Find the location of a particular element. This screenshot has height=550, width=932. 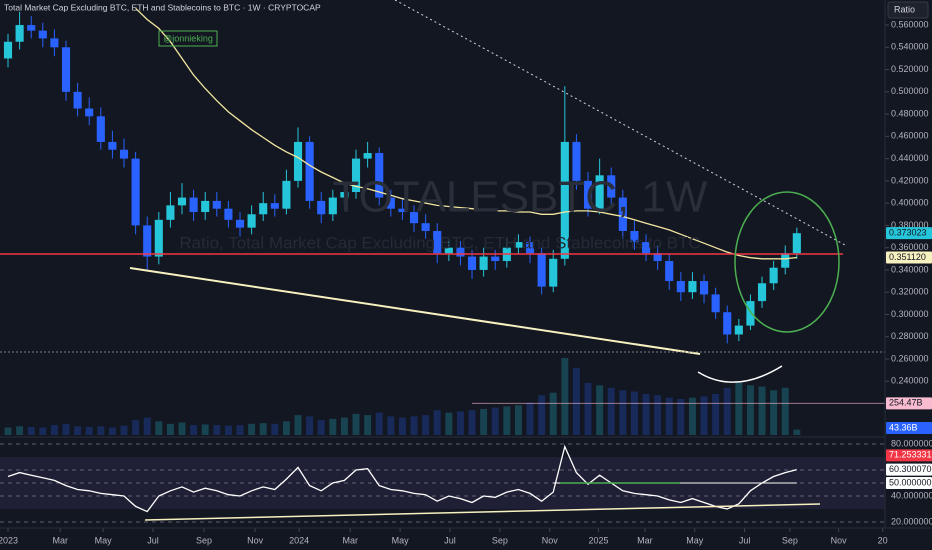

y-tick-label: 0.460000 is located at coordinates (910, 136).